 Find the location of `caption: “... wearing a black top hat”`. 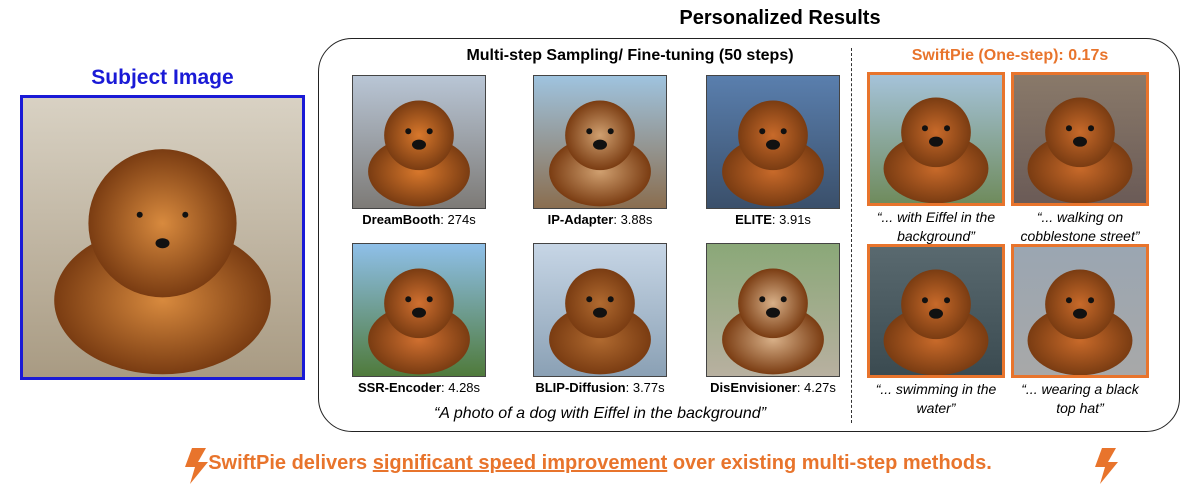

caption: “... wearing a black top hat” is located at coordinates (1080, 398).